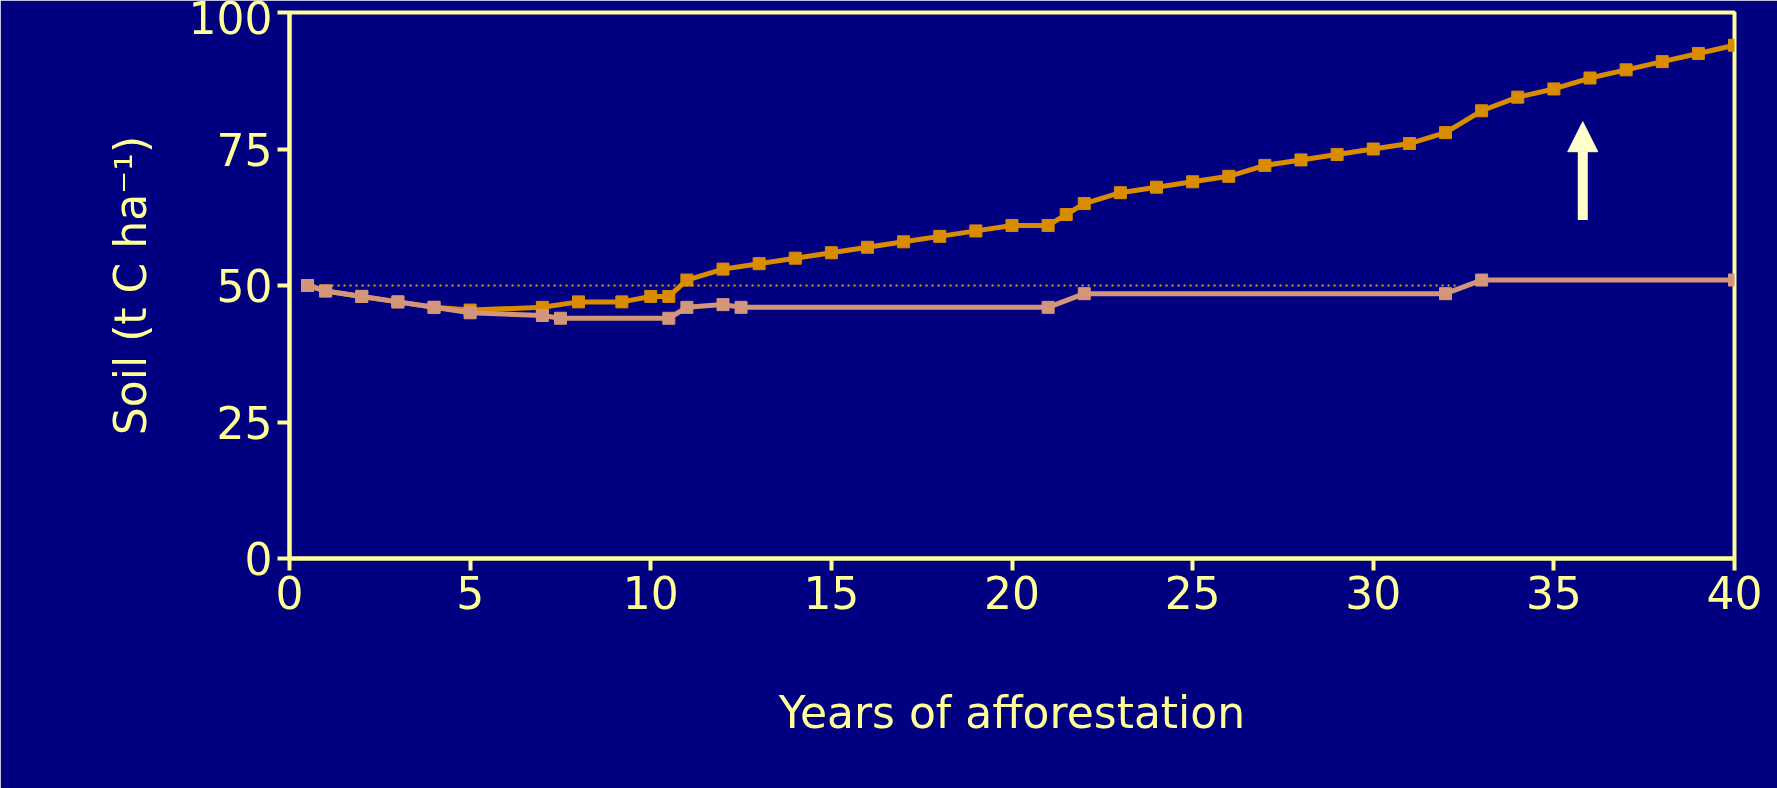 Image resolution: width=1777 pixels, height=788 pixels. I want to click on x-tick-label: 25, so click(1192, 593).